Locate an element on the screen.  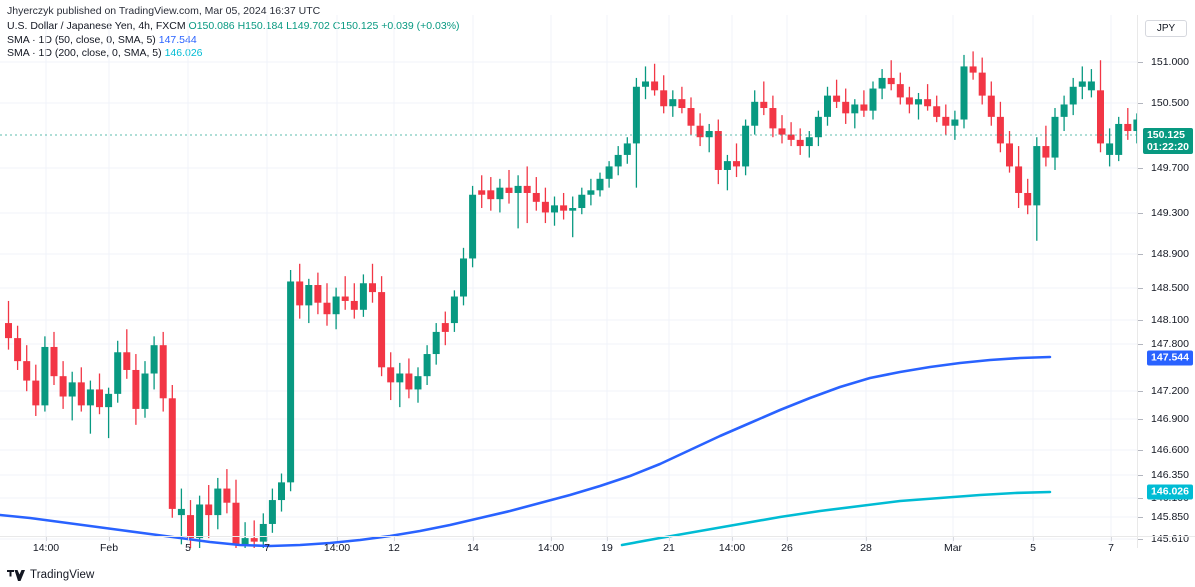
last-price-tag: 150.125 01:22:20 is located at coordinates (1167, 141).